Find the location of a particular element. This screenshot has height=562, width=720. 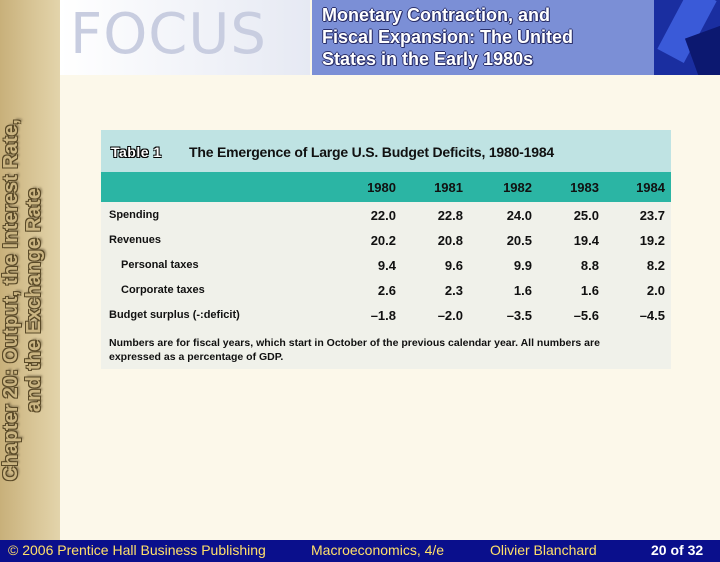

year-header: 1980 is located at coordinates (381, 187).